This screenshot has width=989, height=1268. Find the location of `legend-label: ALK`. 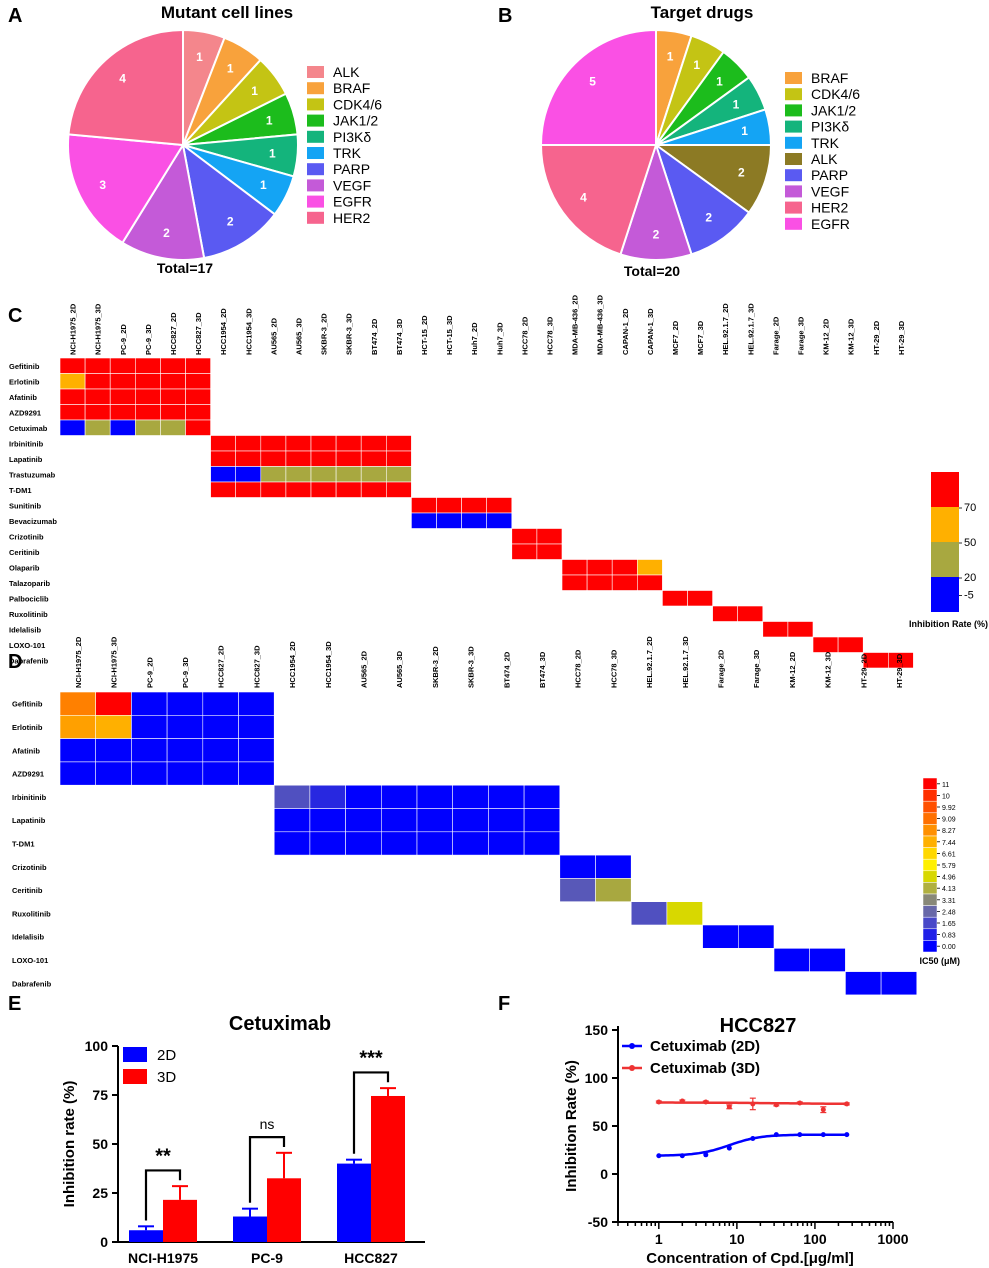

legend-label: ALK is located at coordinates (346, 72).